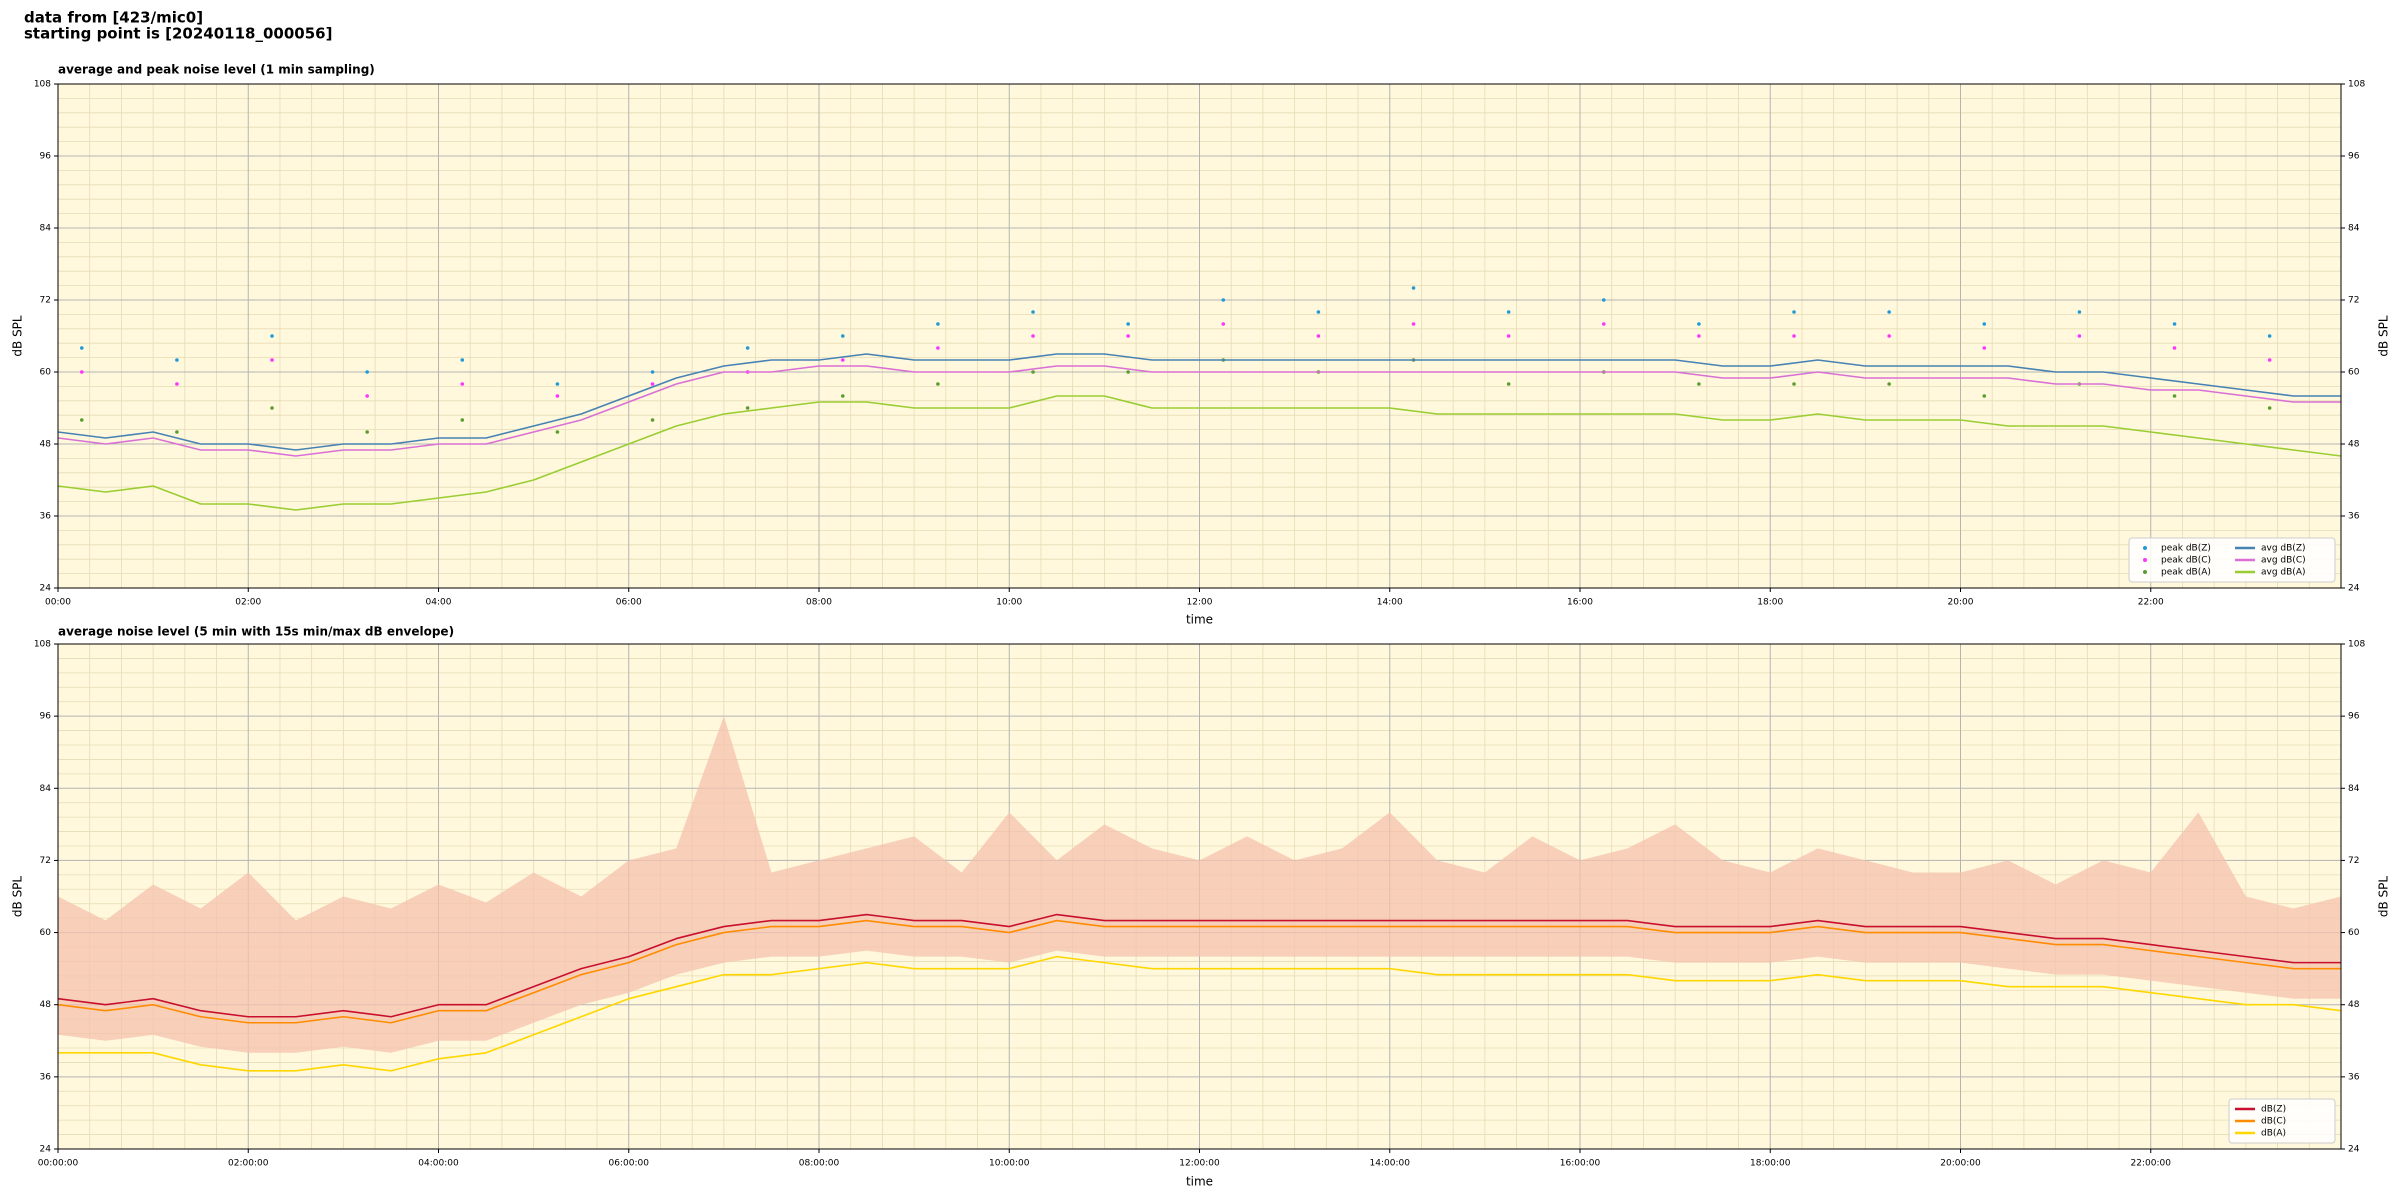  Describe the element at coordinates (1199, 620) in the screenshot. I see `x-axis-label: time` at that location.